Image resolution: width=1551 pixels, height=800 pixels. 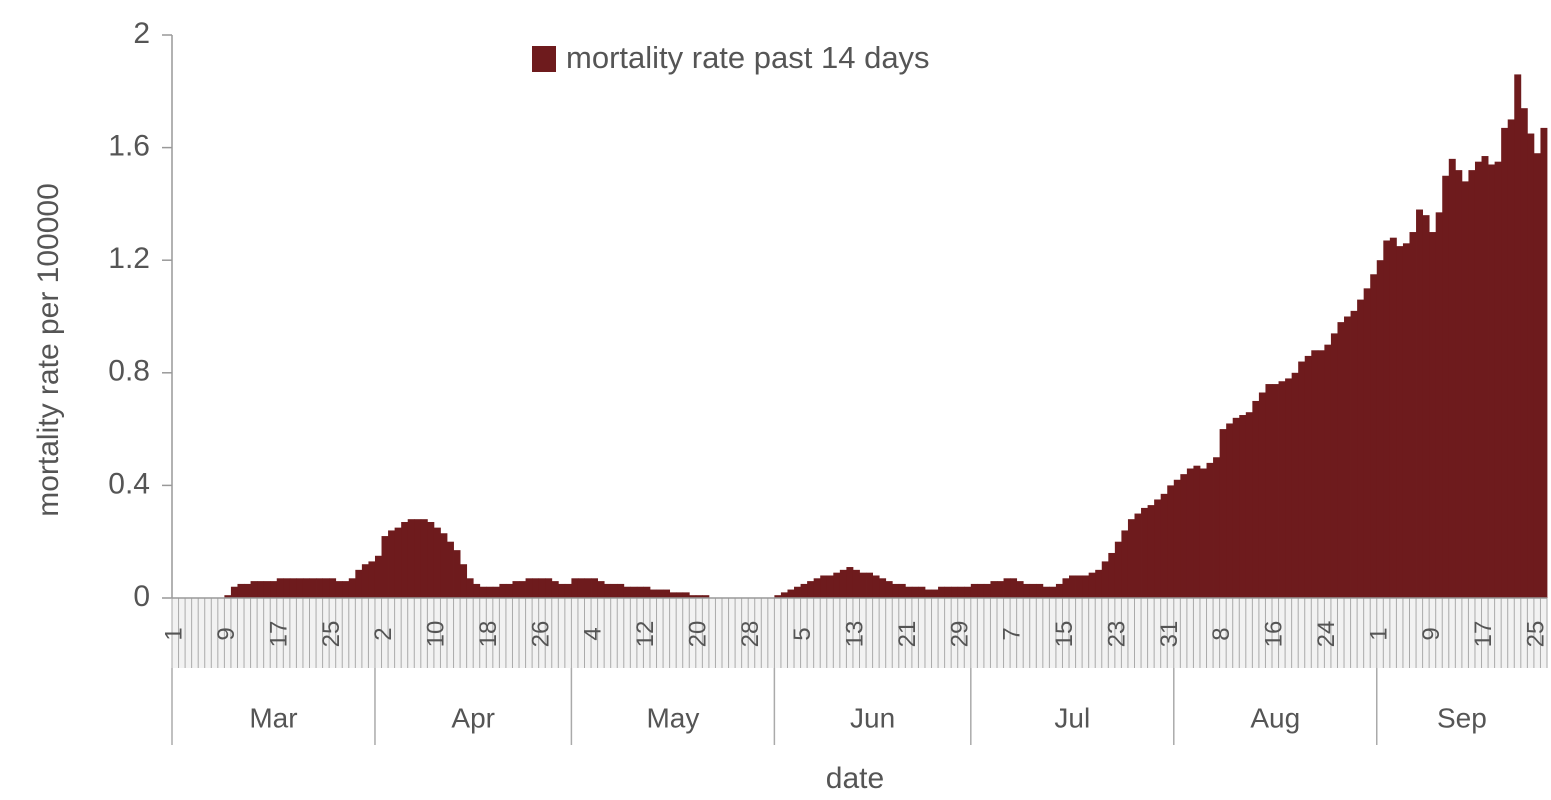 I want to click on month-label: Apr, so click(x=473, y=717).